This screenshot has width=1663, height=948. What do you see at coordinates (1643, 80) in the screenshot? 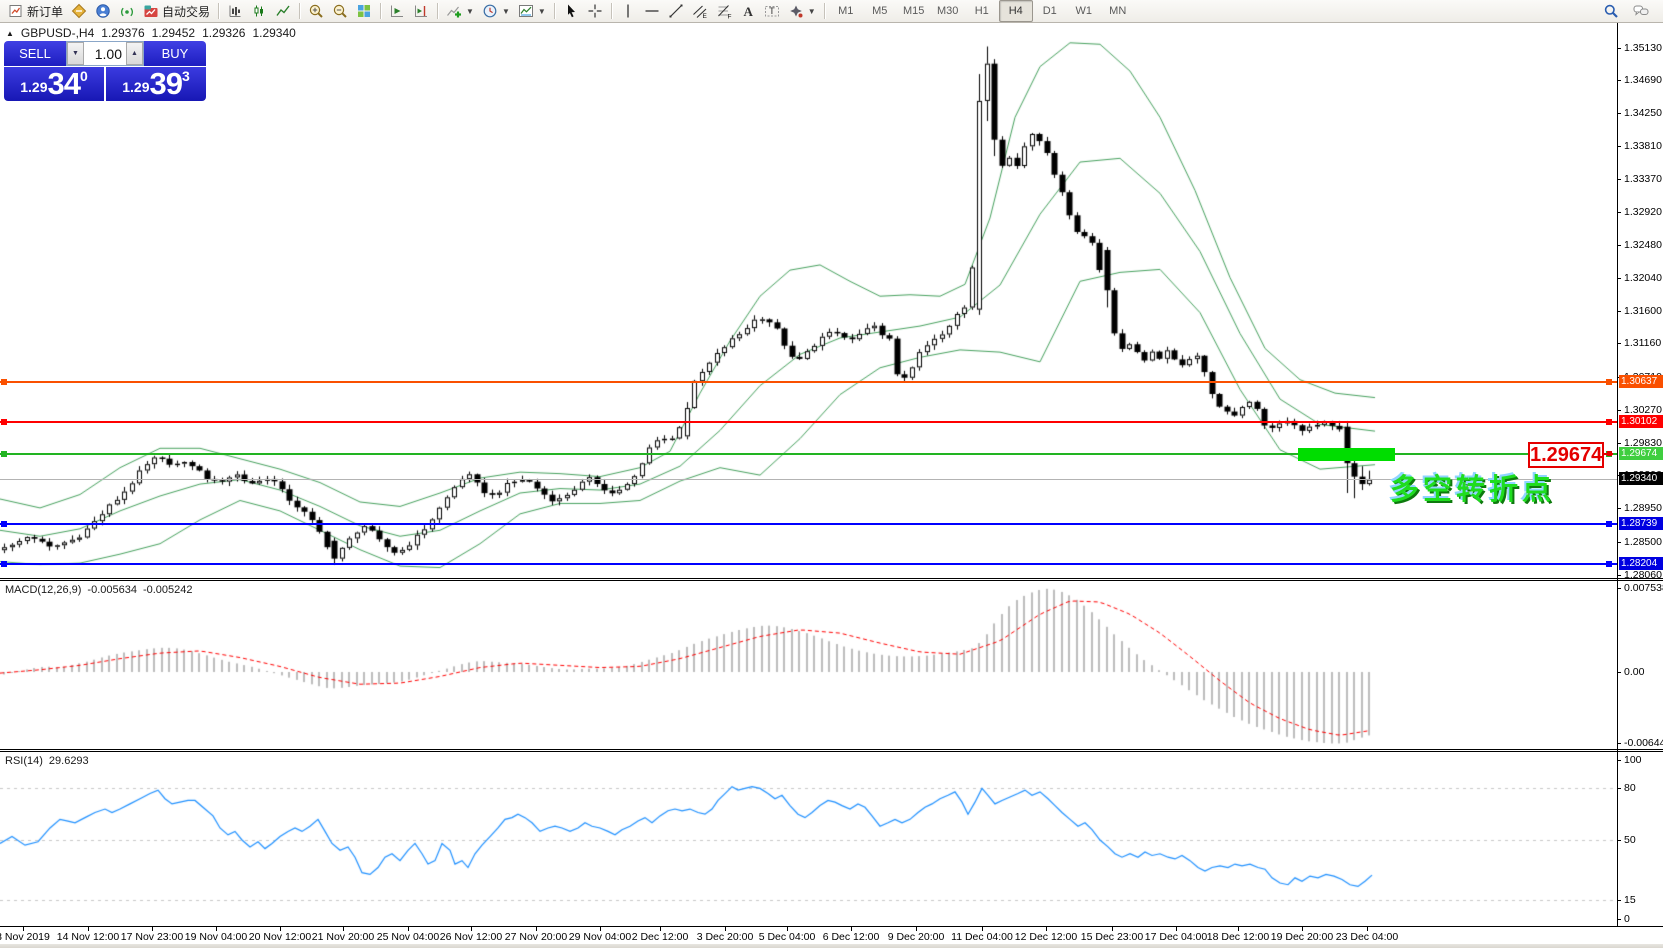
I see `price-tick-label: 1.34690` at bounding box center [1643, 80].